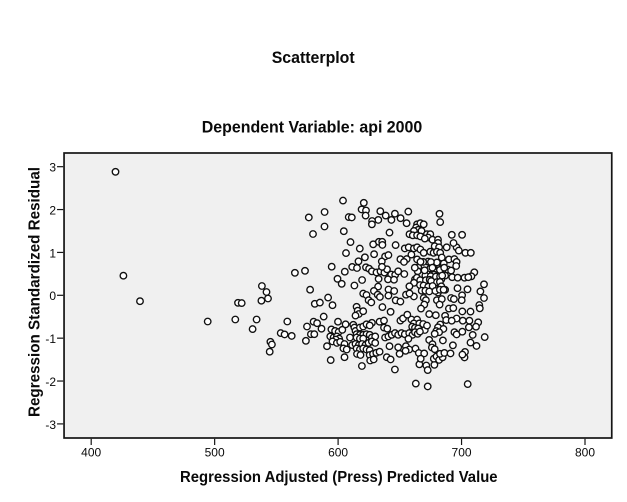 This screenshot has width=627, height=502. I want to click on svg-text: Dependent Variable: api 2000, so click(312, 127).